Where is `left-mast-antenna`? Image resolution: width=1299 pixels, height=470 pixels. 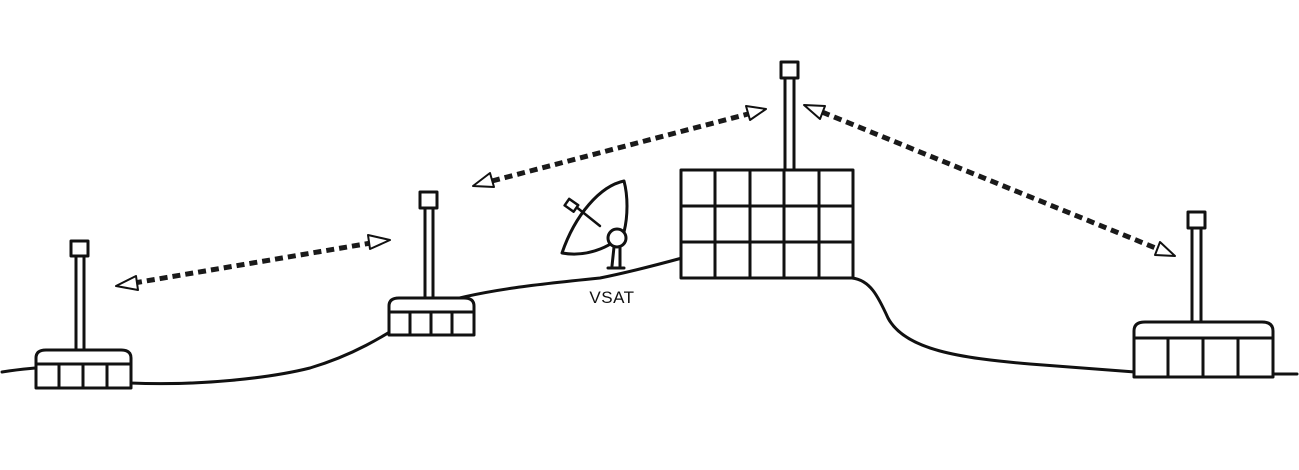
left-mast-antenna is located at coordinates (79, 248).